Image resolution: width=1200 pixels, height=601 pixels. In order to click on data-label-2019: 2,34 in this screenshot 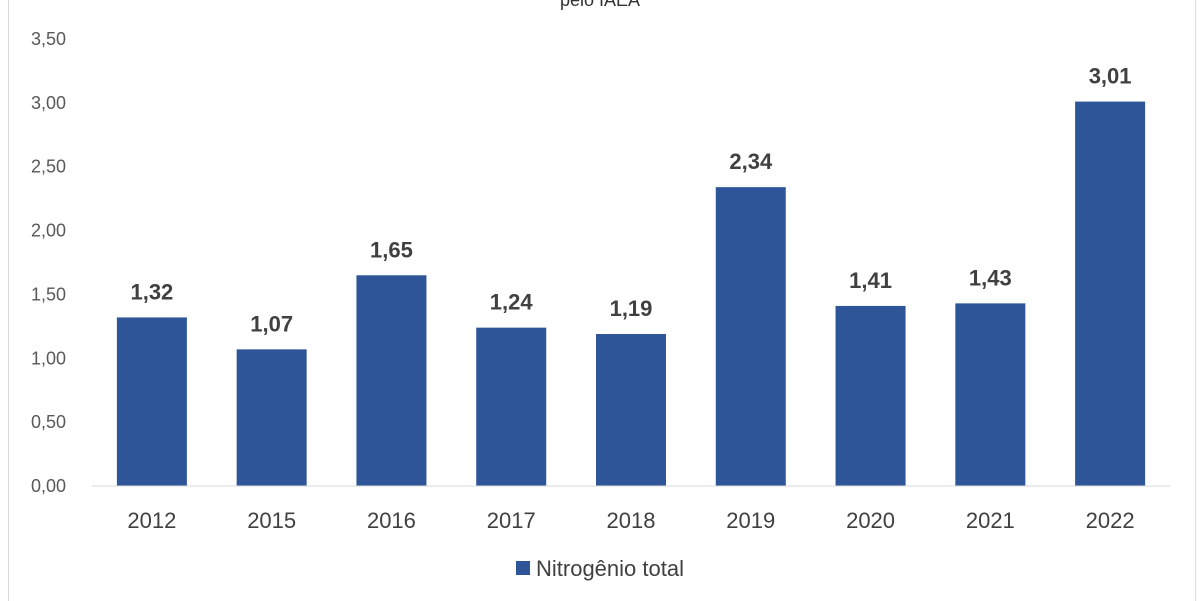, I will do `click(751, 161)`.